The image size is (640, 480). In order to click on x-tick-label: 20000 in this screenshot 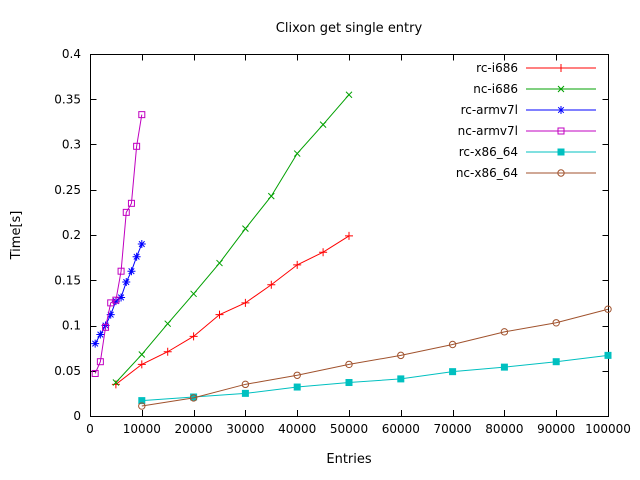, I will do `click(194, 429)`.